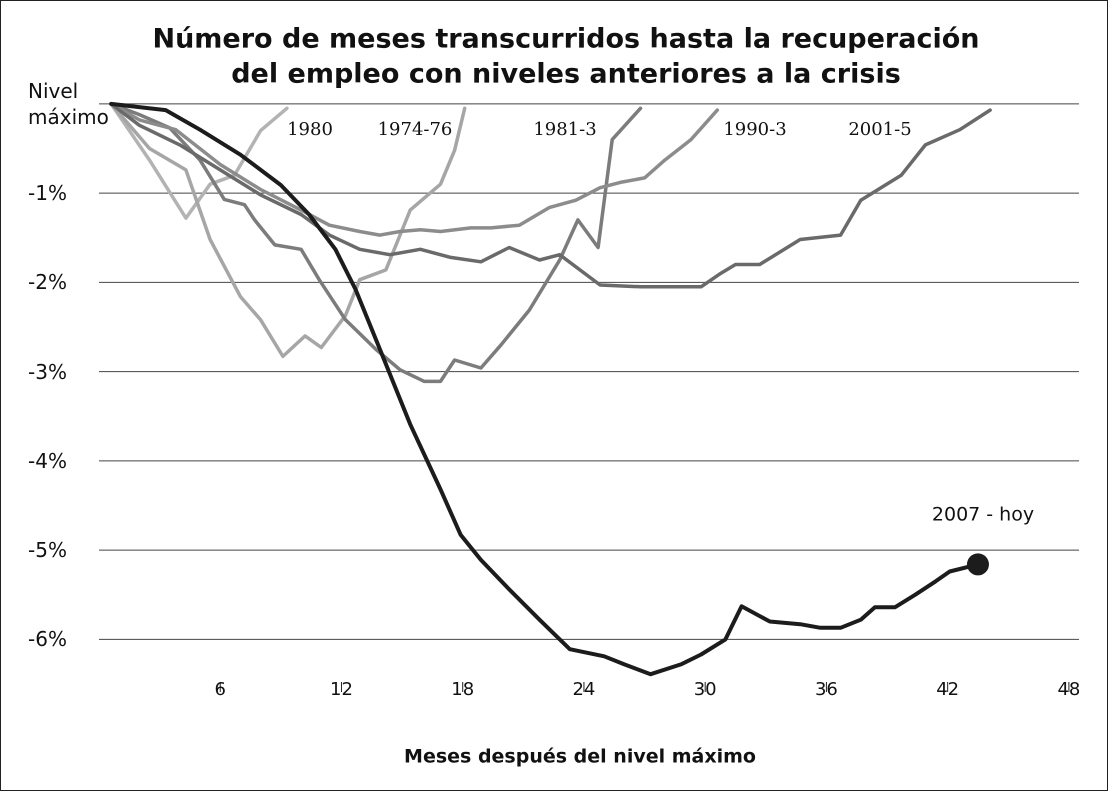 The height and width of the screenshot is (791, 1108). Describe the element at coordinates (947, 689) in the screenshot. I see `x-tick-label: 42` at that location.